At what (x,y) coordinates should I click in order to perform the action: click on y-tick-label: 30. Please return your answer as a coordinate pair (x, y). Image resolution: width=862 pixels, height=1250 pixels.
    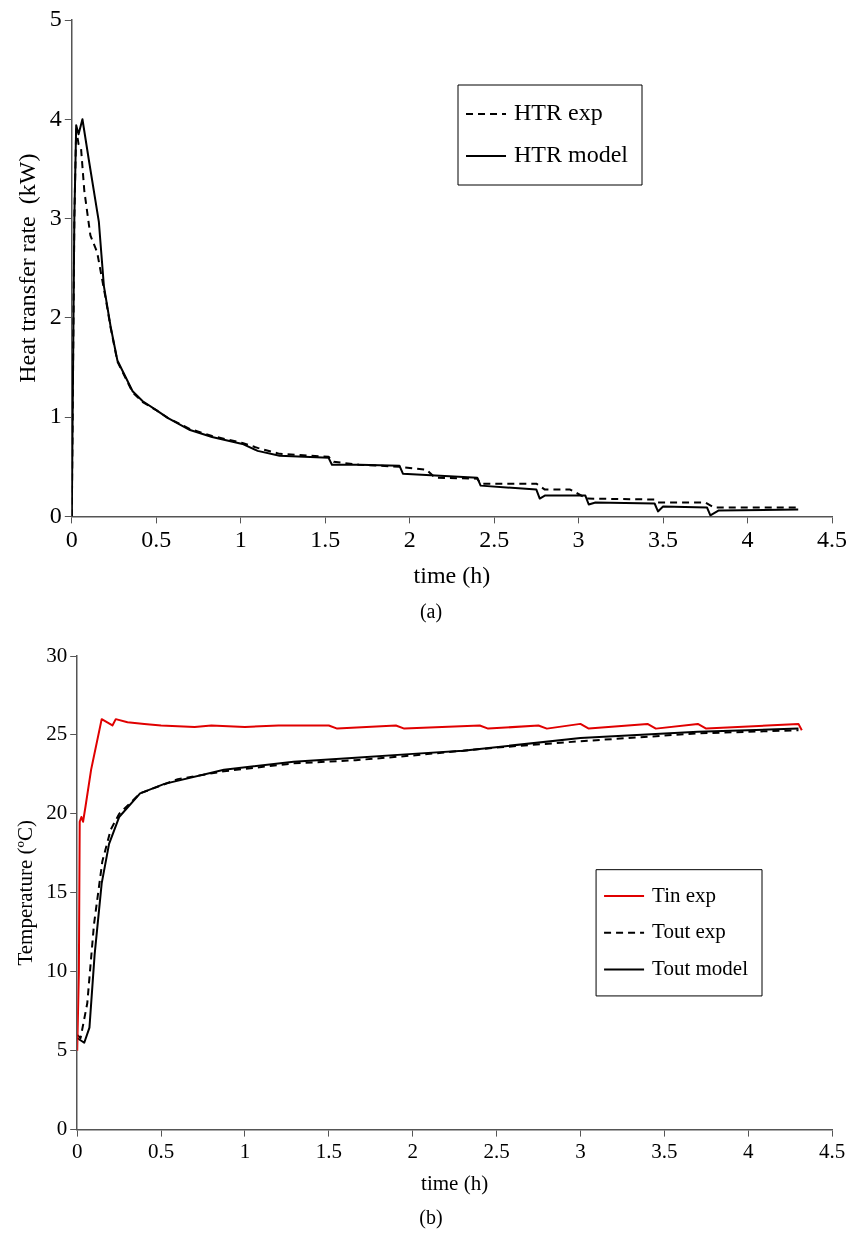
    Looking at the image, I should click on (57, 654).